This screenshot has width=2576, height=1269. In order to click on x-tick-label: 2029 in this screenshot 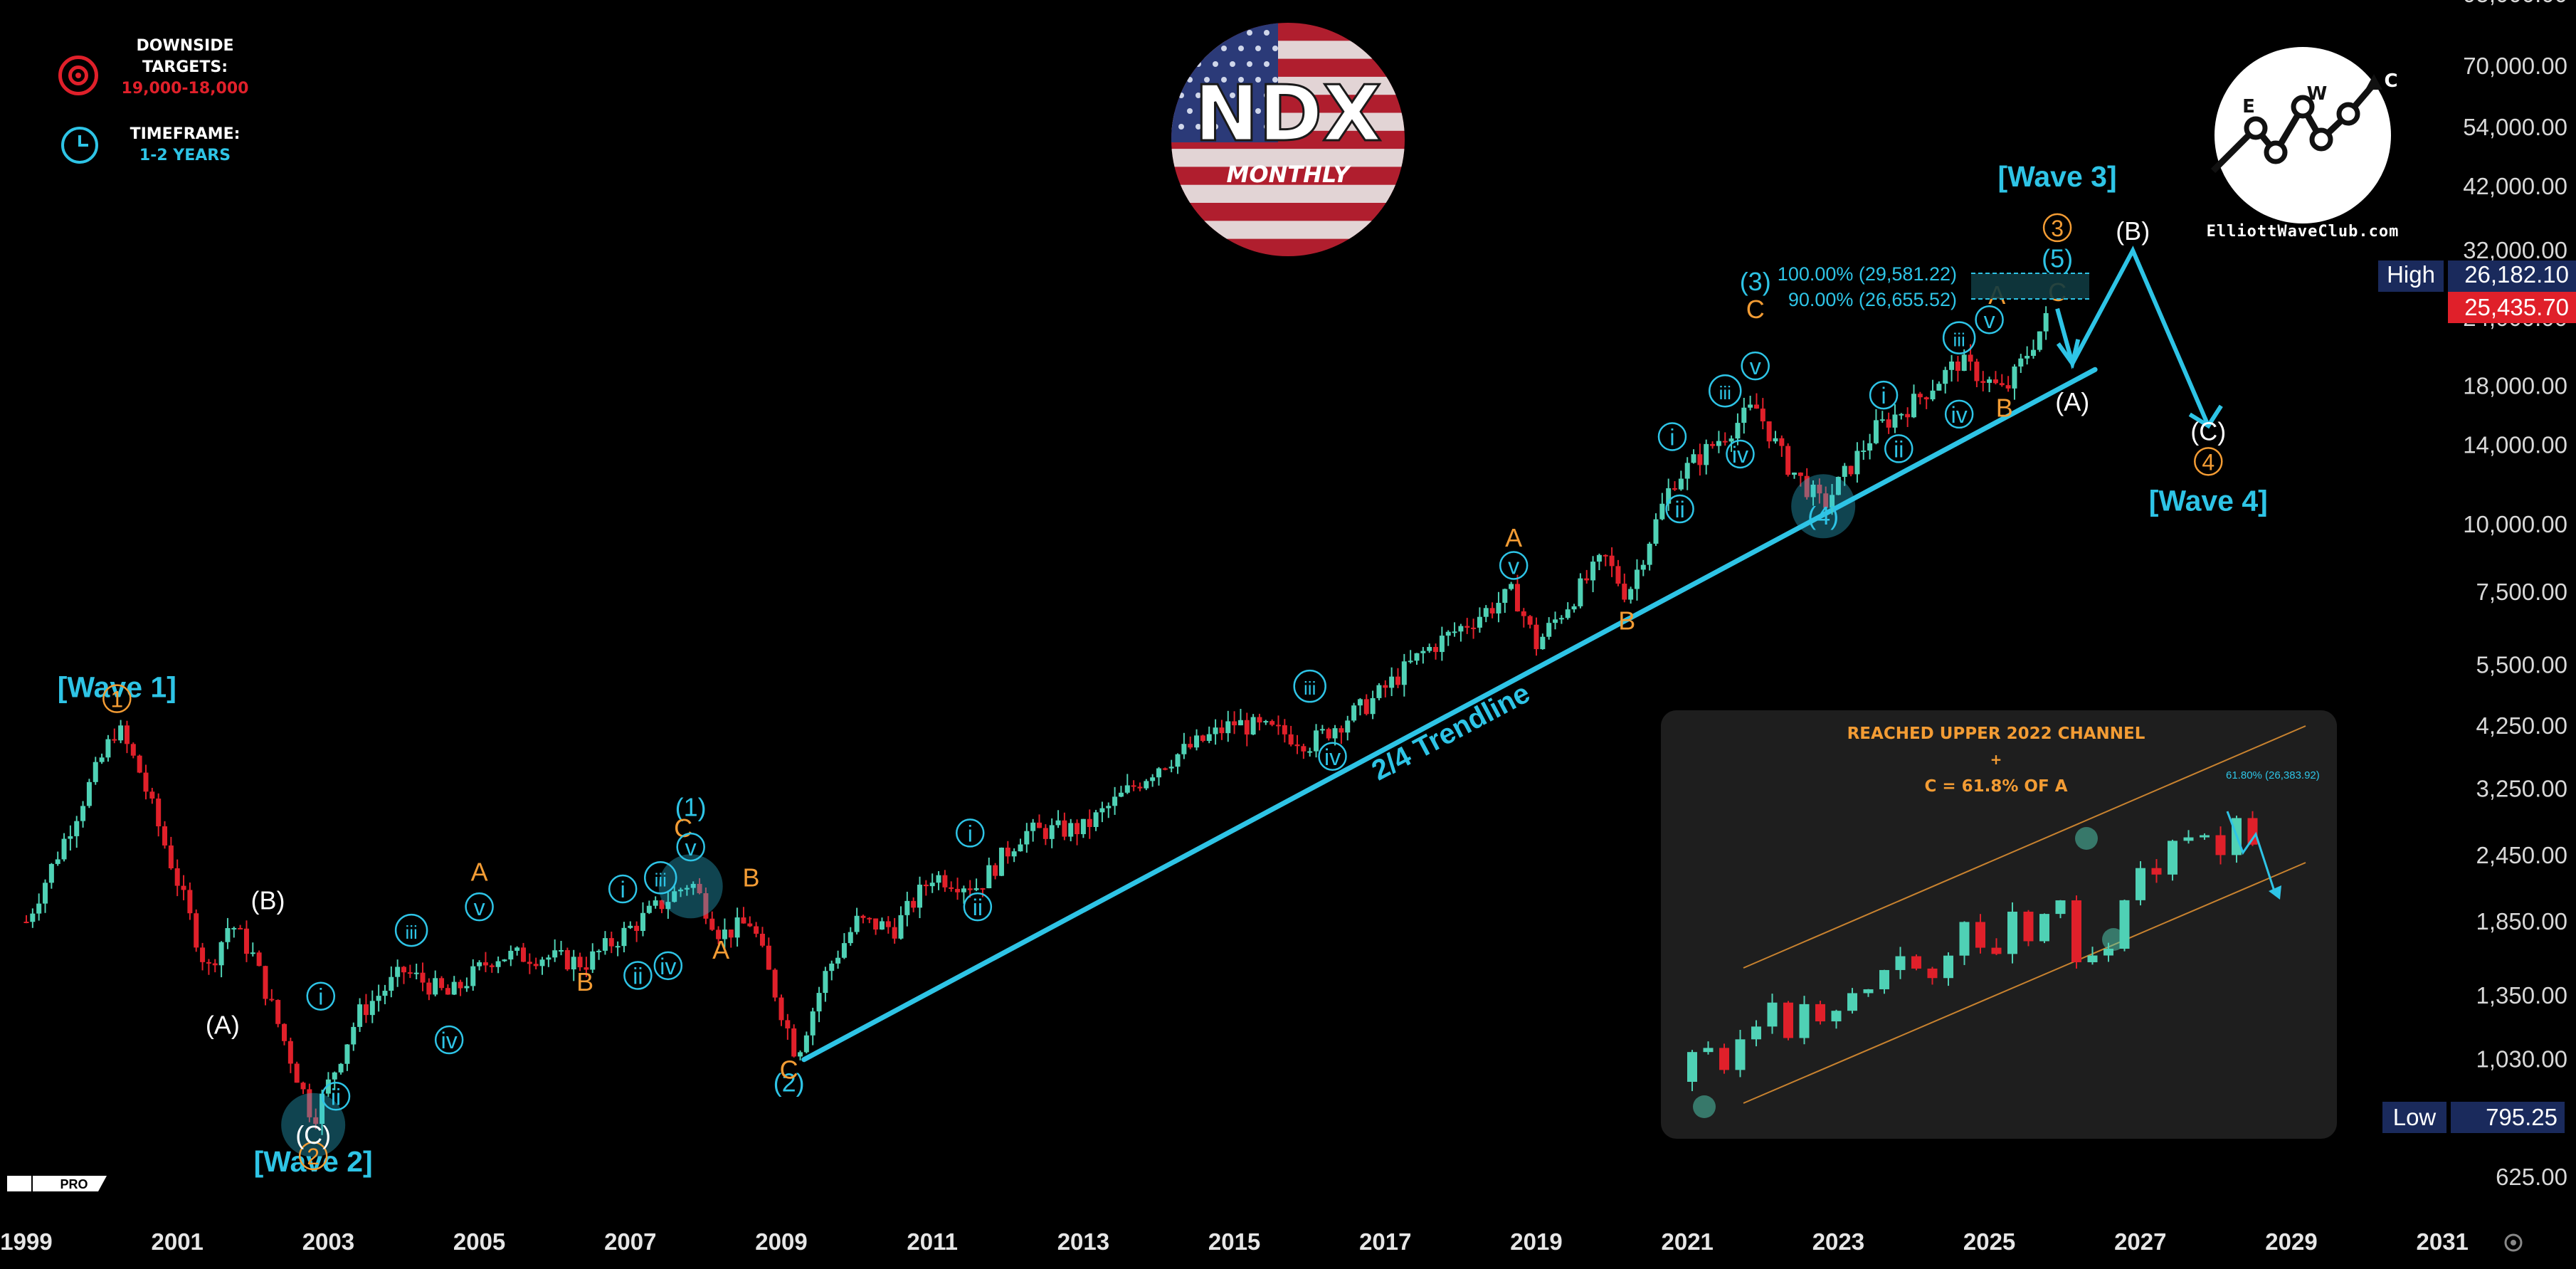, I will do `click(2291, 1241)`.